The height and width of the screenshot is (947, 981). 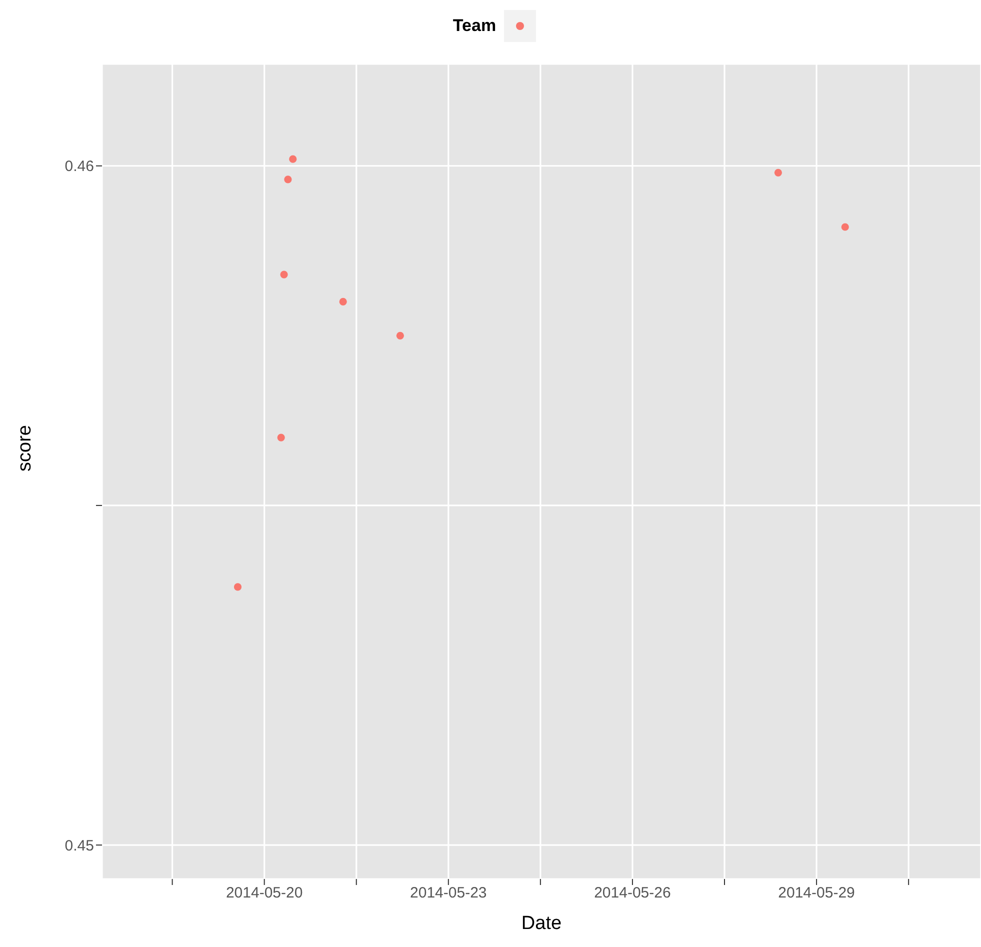 I want to click on y-tick-label: 0.46, so click(x=79, y=167).